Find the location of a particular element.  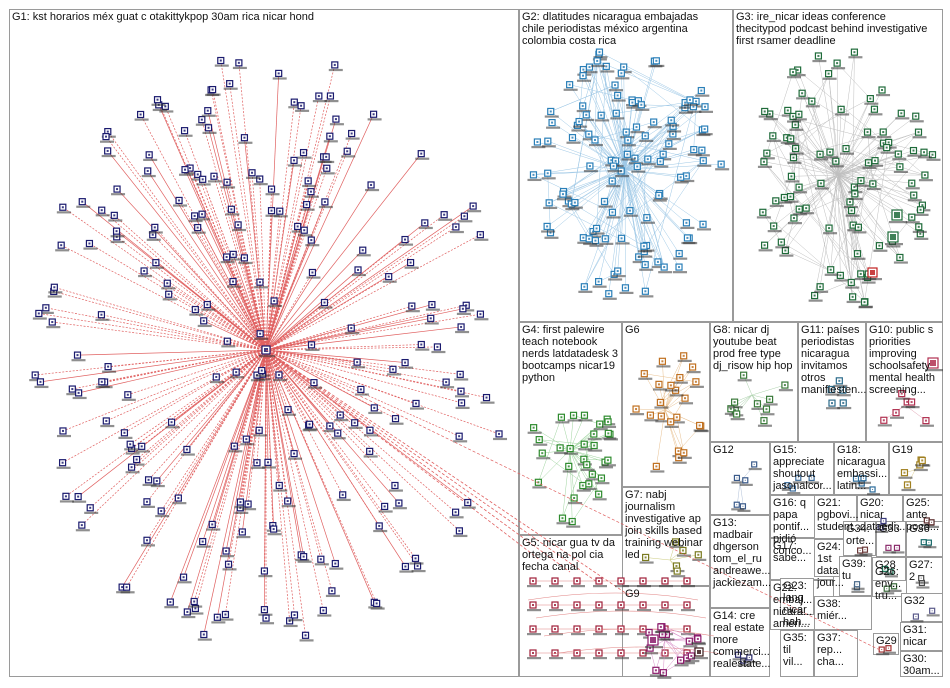

g12-edge is located at coordinates (739, 493).